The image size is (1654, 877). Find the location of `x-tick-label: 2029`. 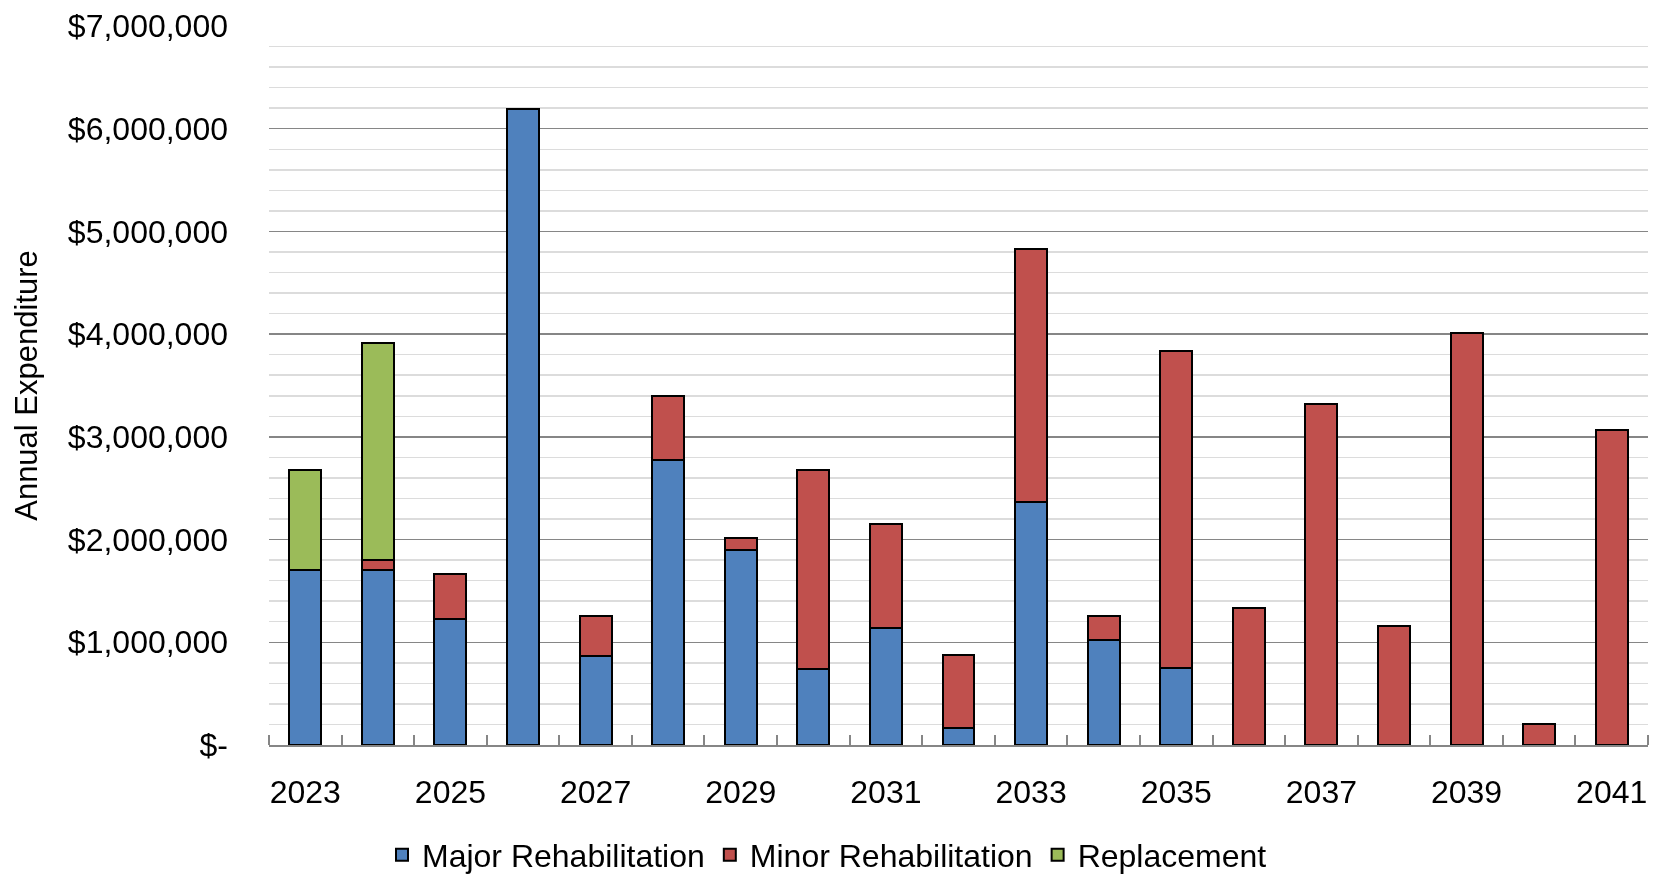

x-tick-label: 2029 is located at coordinates (741, 792).